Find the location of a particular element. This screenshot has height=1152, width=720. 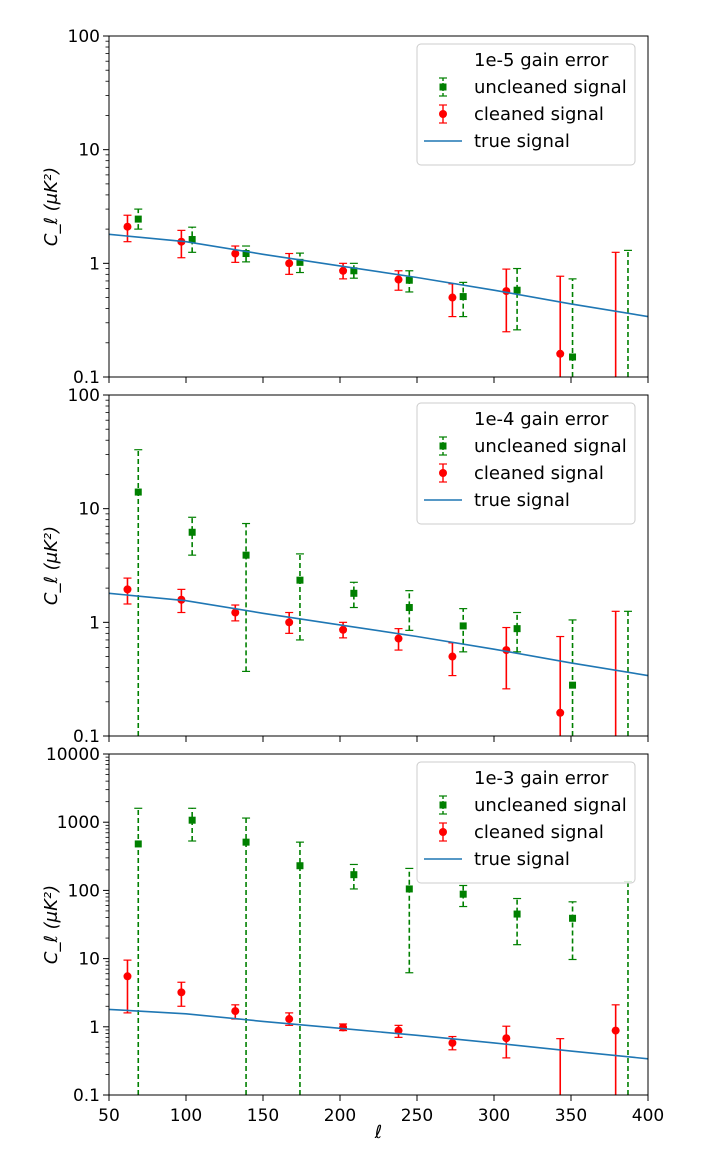

legend-title: 1e-4 gain error is located at coordinates (541, 419).